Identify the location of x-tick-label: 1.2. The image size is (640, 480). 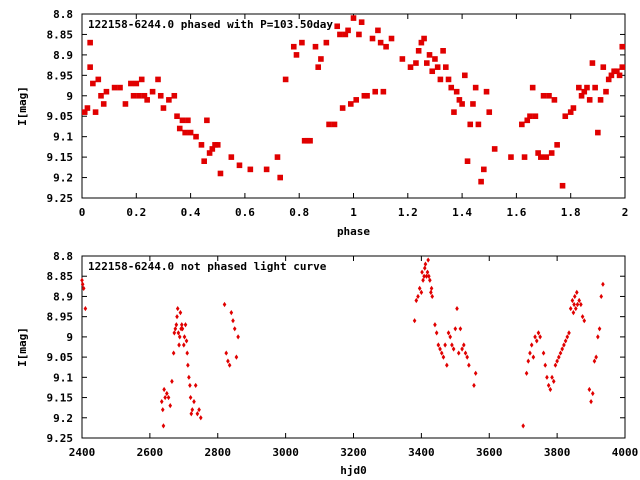
(408, 212).